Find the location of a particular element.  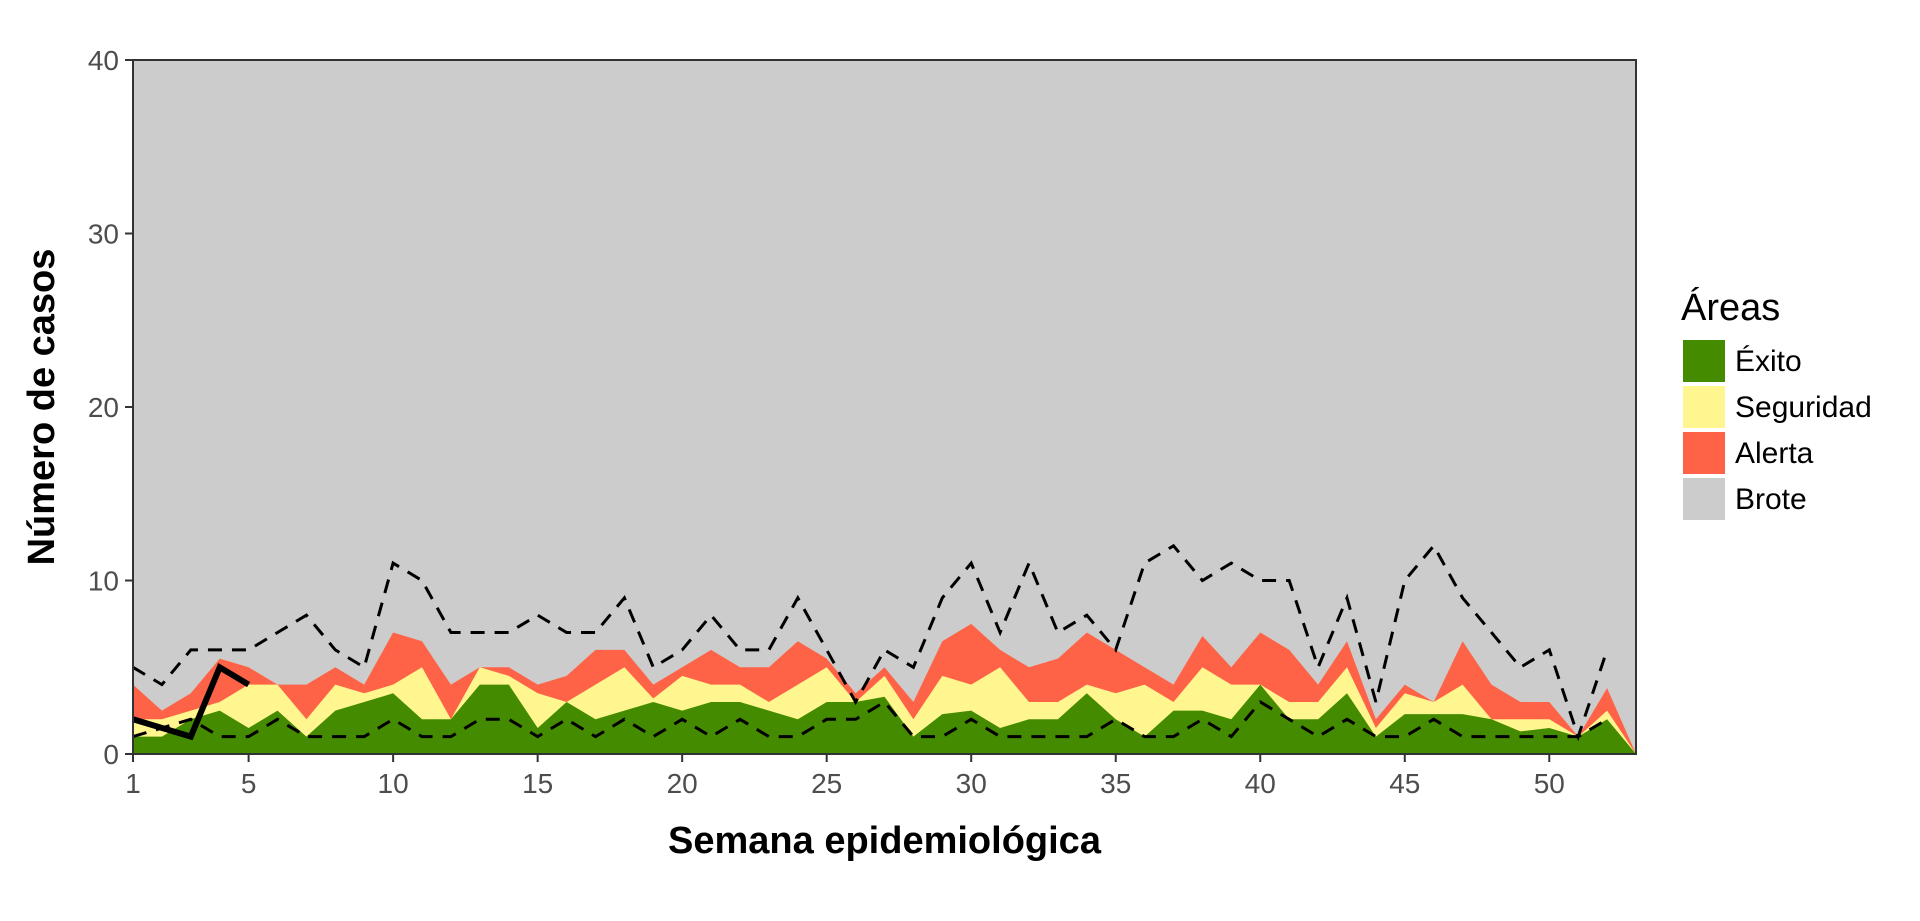

x-tick-label: 20 is located at coordinates (682, 783).